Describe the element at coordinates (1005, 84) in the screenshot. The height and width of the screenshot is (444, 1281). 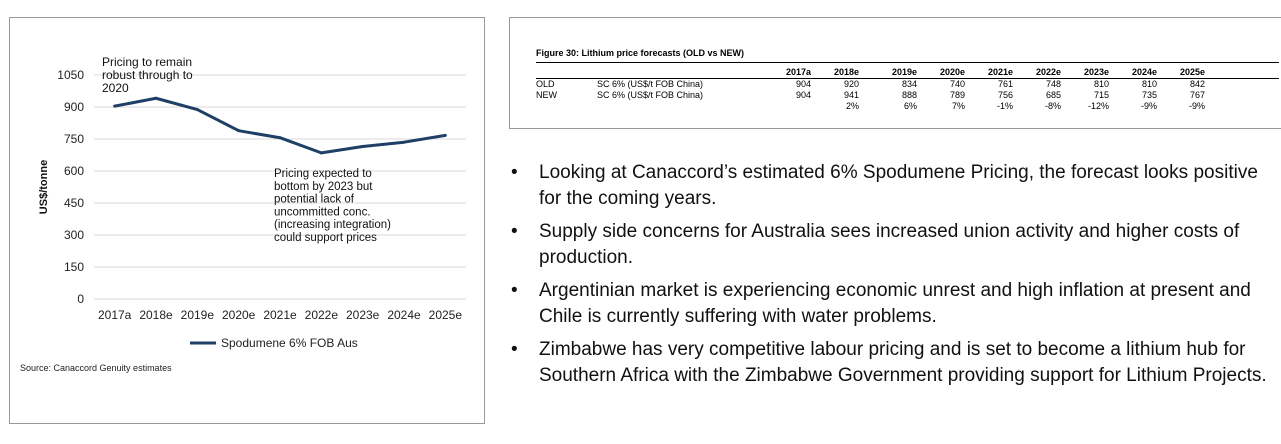
I see `table-cell: 761` at that location.